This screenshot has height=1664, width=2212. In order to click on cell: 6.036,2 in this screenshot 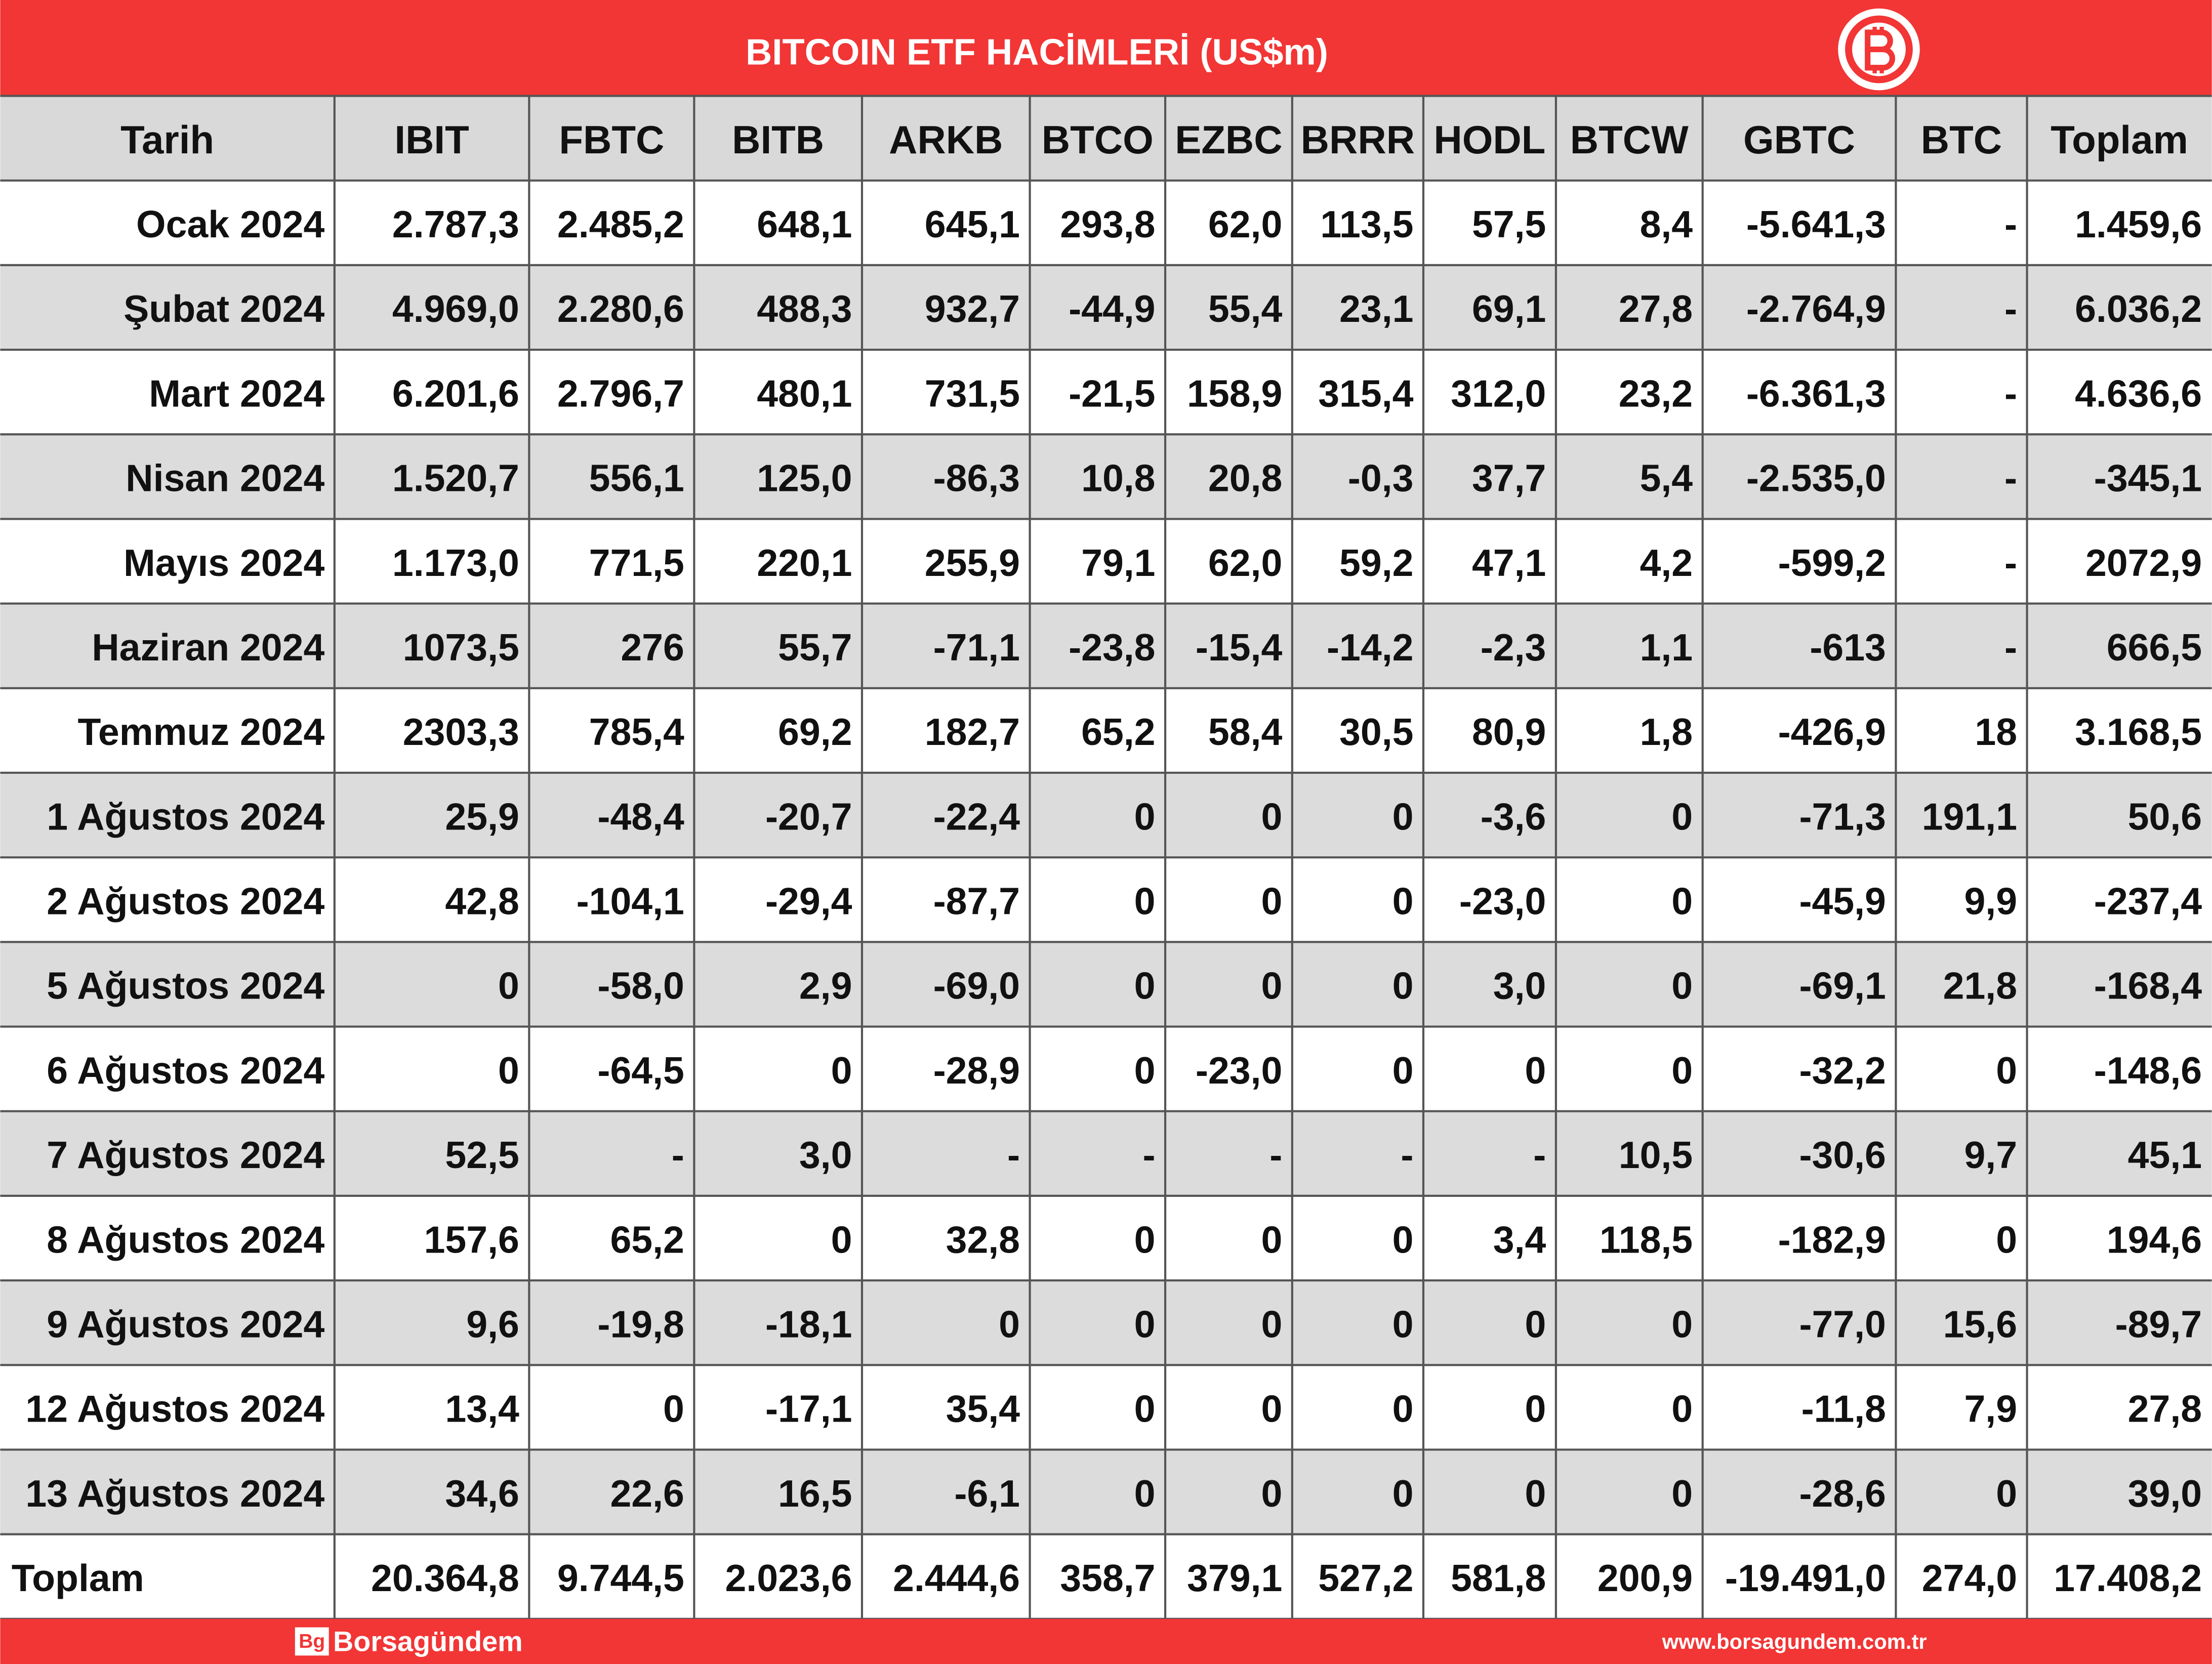, I will do `click(2138, 309)`.